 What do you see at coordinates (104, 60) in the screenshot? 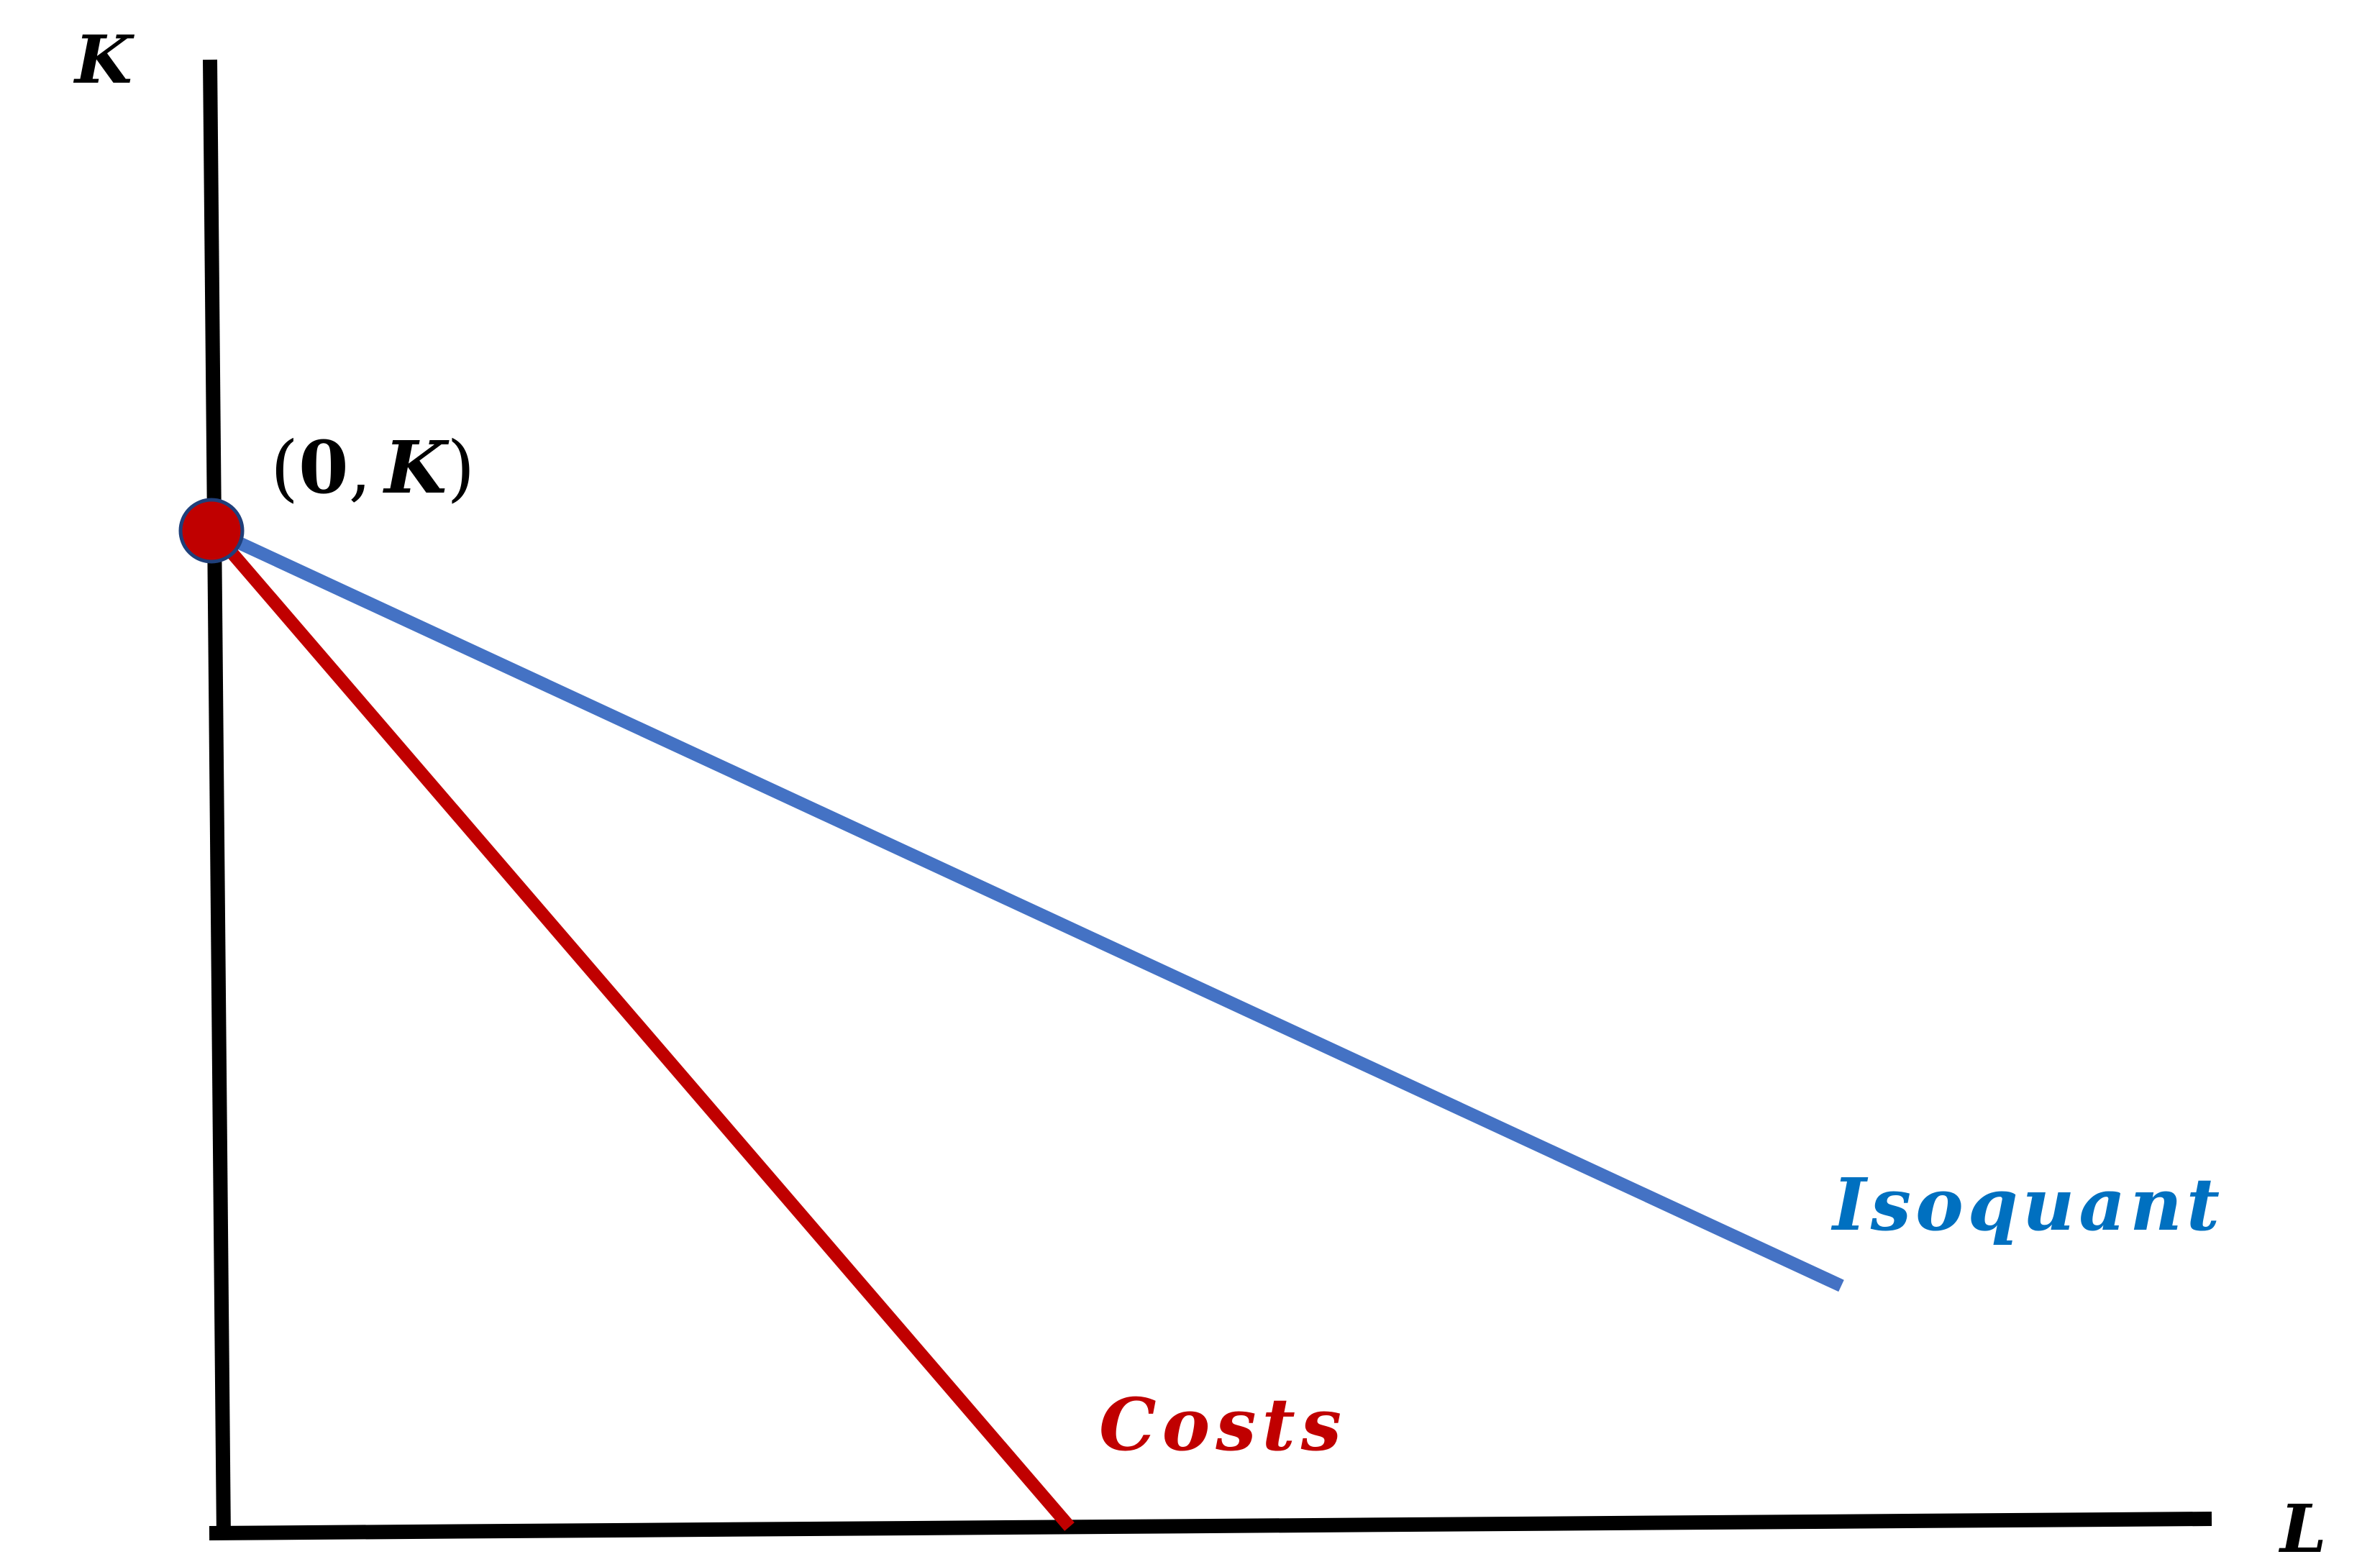
I see `y-axis-label: K` at bounding box center [104, 60].